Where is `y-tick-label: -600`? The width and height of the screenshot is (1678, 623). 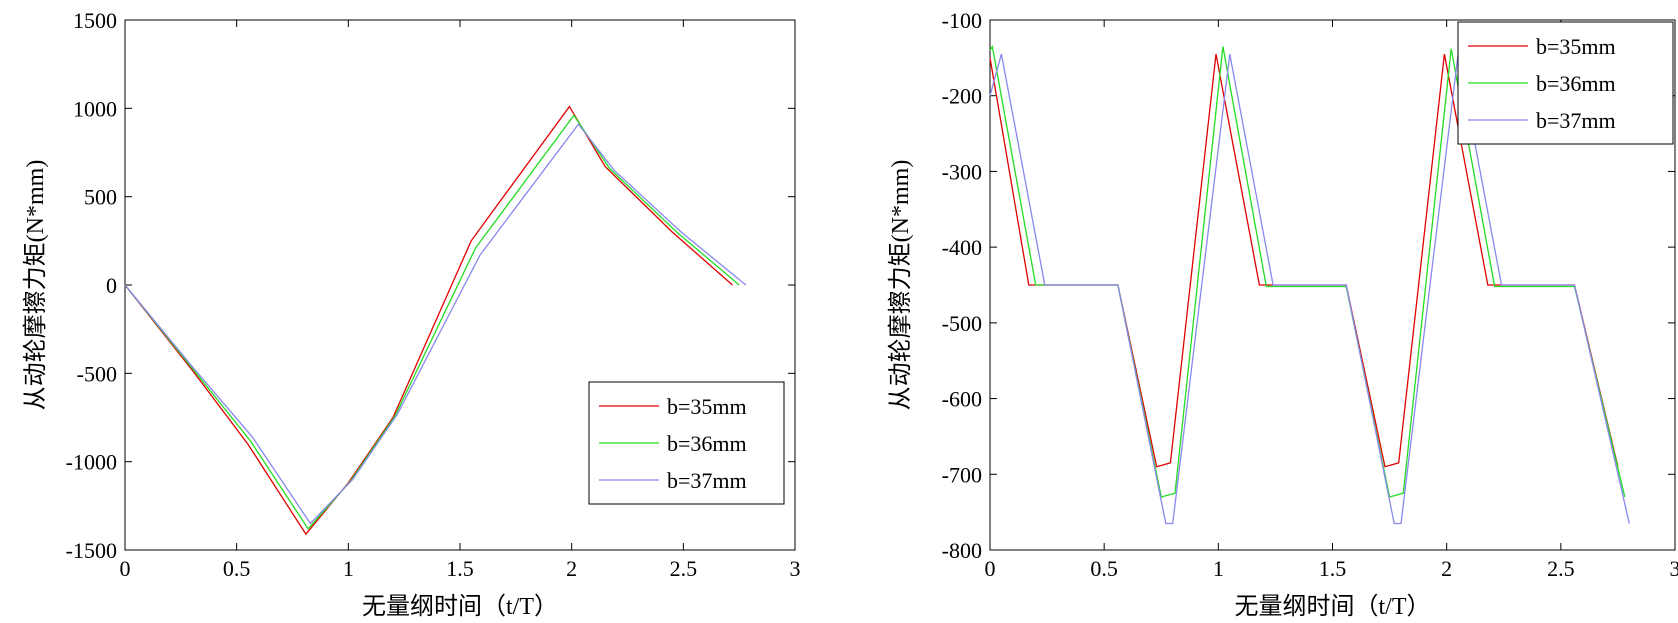
y-tick-label: -600 is located at coordinates (962, 399).